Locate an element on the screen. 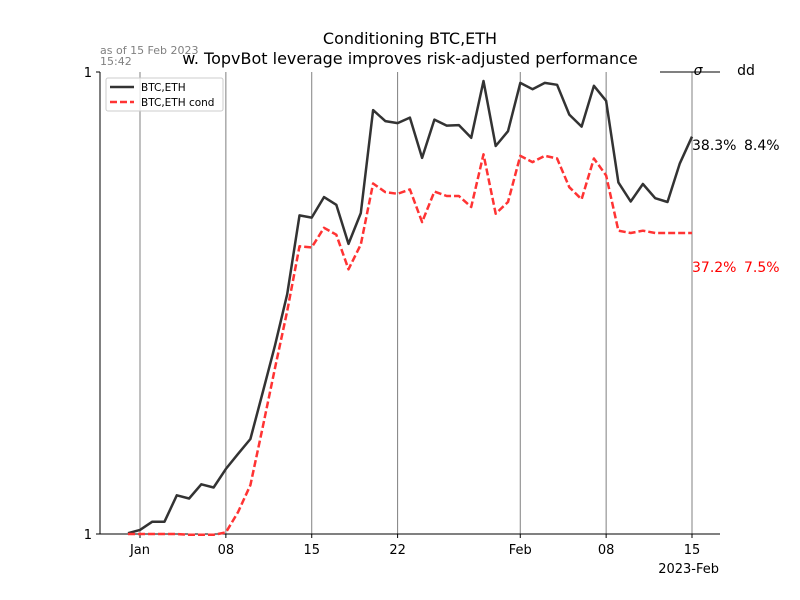 Image resolution: width=800 pixels, height=600 pixels. y-tick-label-1: 1 is located at coordinates (88, 73).